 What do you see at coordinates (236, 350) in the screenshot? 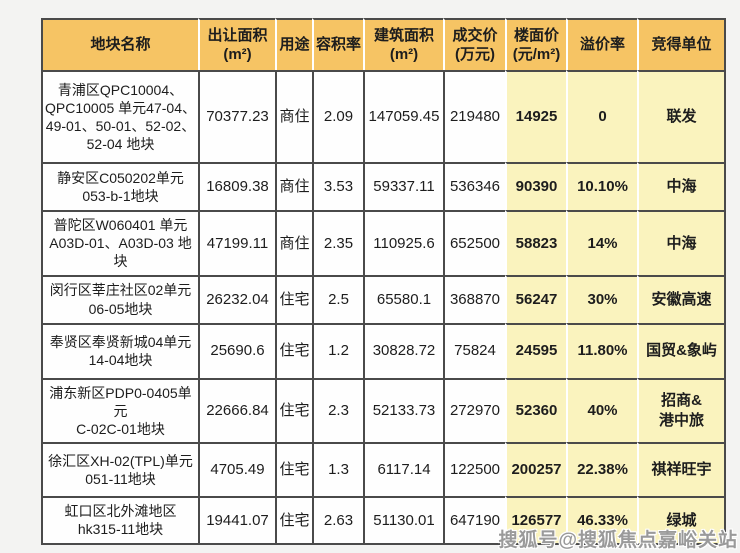
I see `cell-transfer-area: 25690.6` at bounding box center [236, 350].